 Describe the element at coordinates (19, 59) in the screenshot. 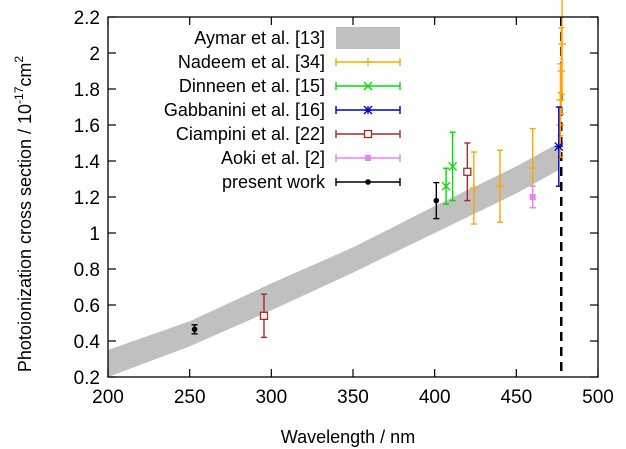

I see `y-axis-title-exp2: 2` at that location.